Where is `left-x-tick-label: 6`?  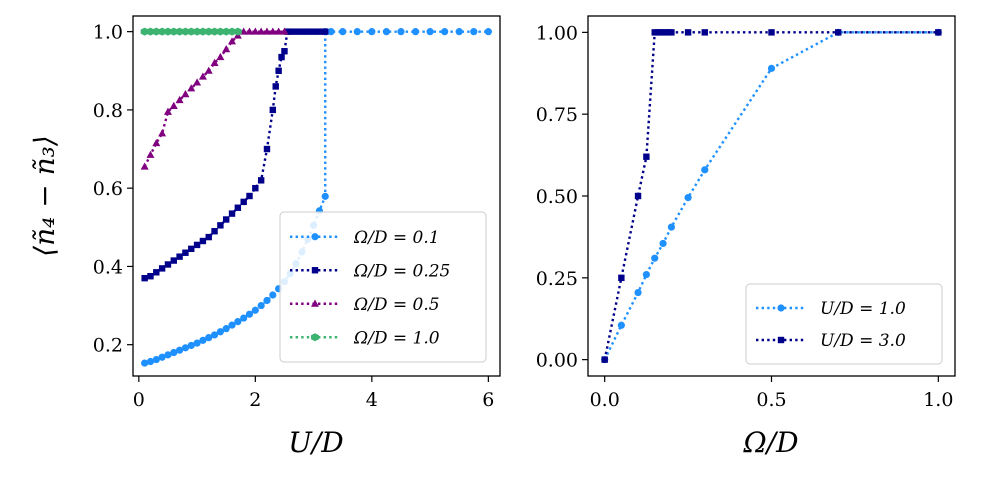 left-x-tick-label: 6 is located at coordinates (488, 400).